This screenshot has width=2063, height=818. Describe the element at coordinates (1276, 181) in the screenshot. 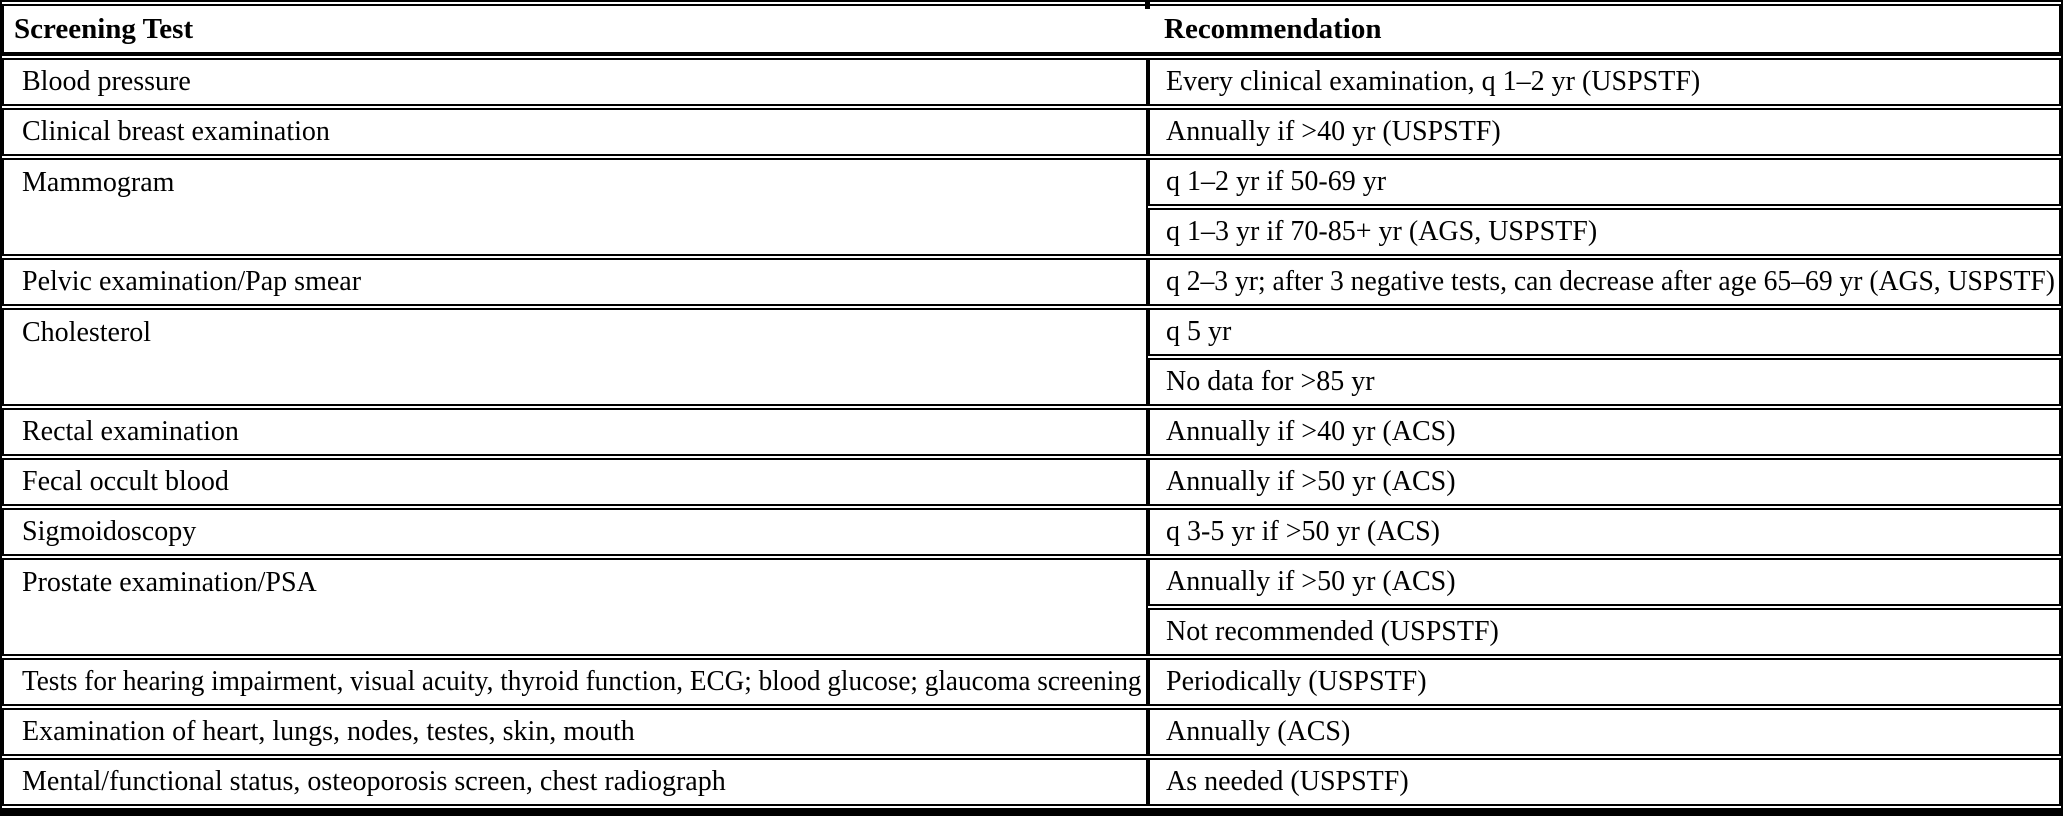

I see `recommendation-text: q 1–2 yr if 50-69 yr` at that location.